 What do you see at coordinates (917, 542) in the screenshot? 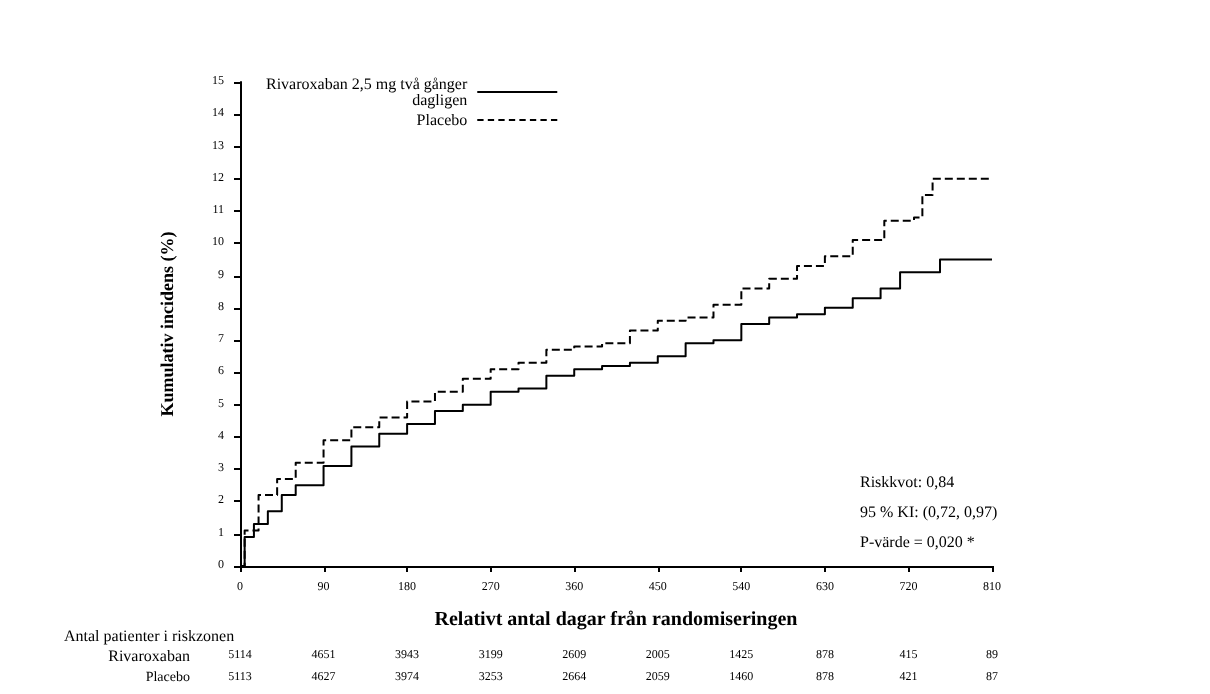
I see `annotation: P-värde = 0,020 *` at bounding box center [917, 542].